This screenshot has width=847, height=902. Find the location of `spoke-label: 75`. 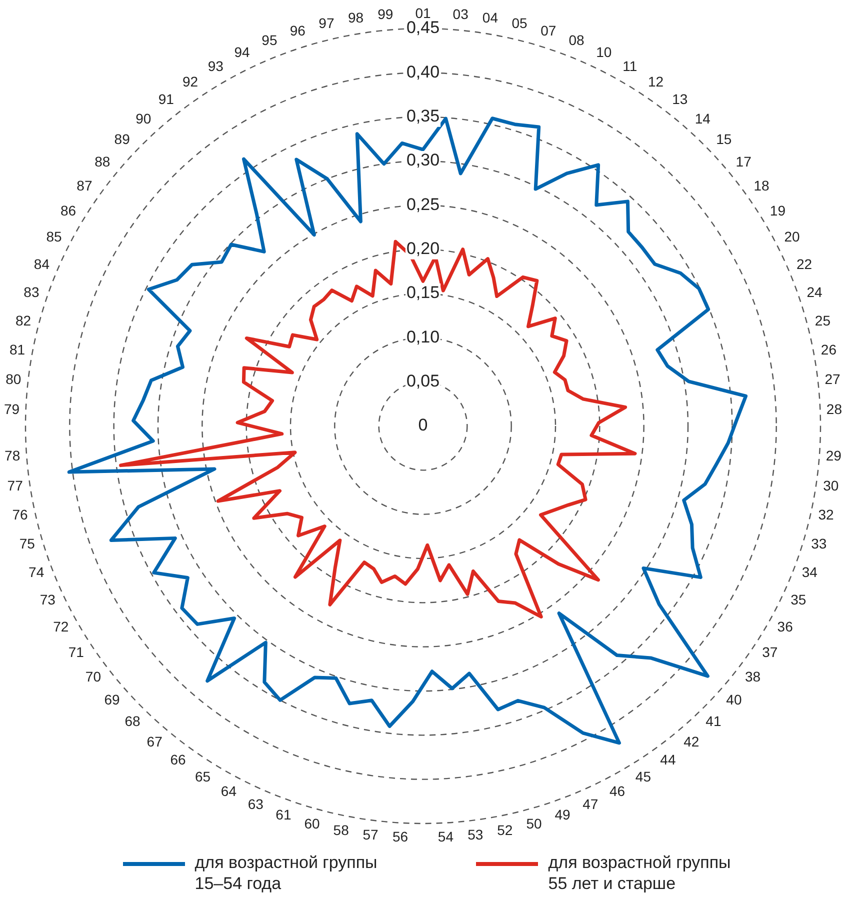

spoke-label: 75 is located at coordinates (27, 544).